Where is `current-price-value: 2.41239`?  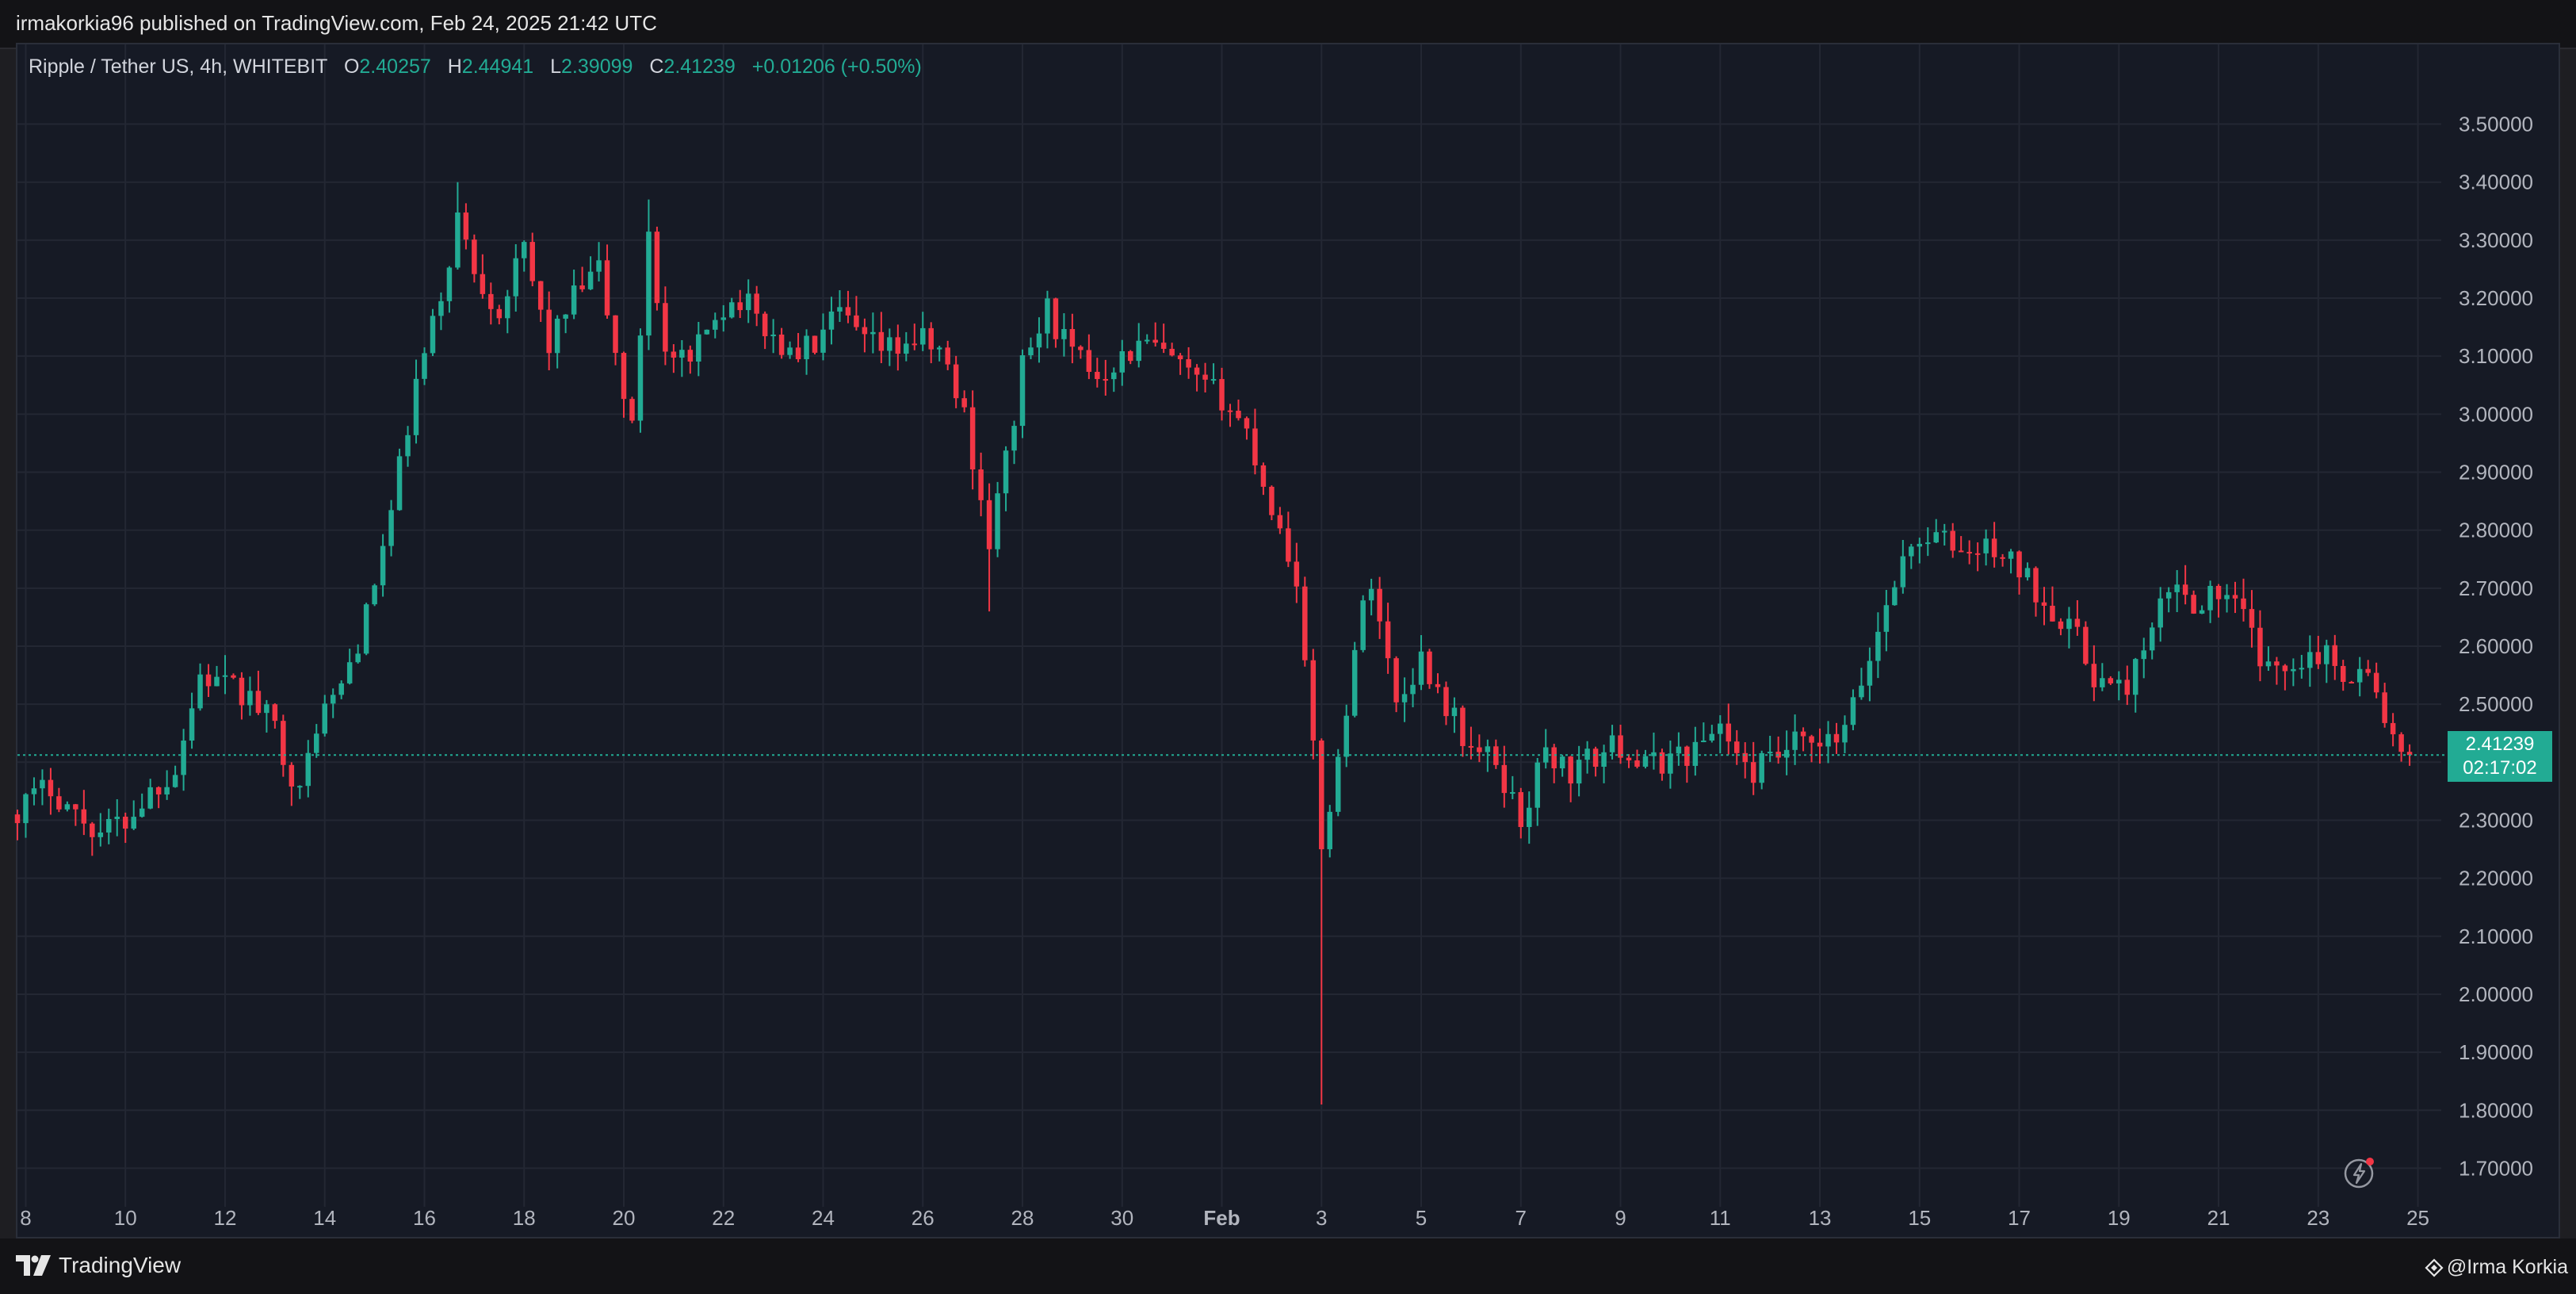
current-price-value: 2.41239 is located at coordinates (2500, 744).